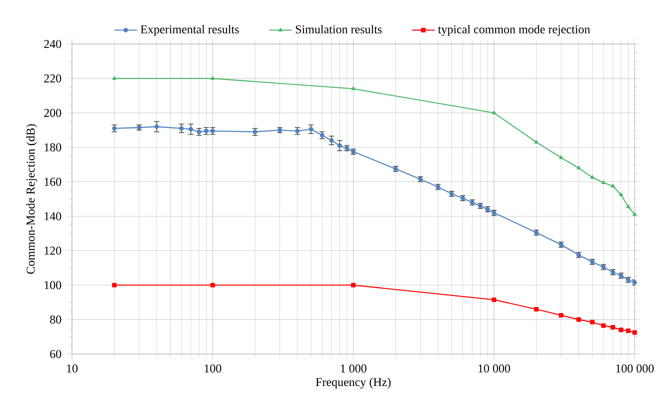 This screenshot has height=401, width=662. What do you see at coordinates (514, 30) in the screenshot?
I see `legend-label: typical common mode rejection` at bounding box center [514, 30].